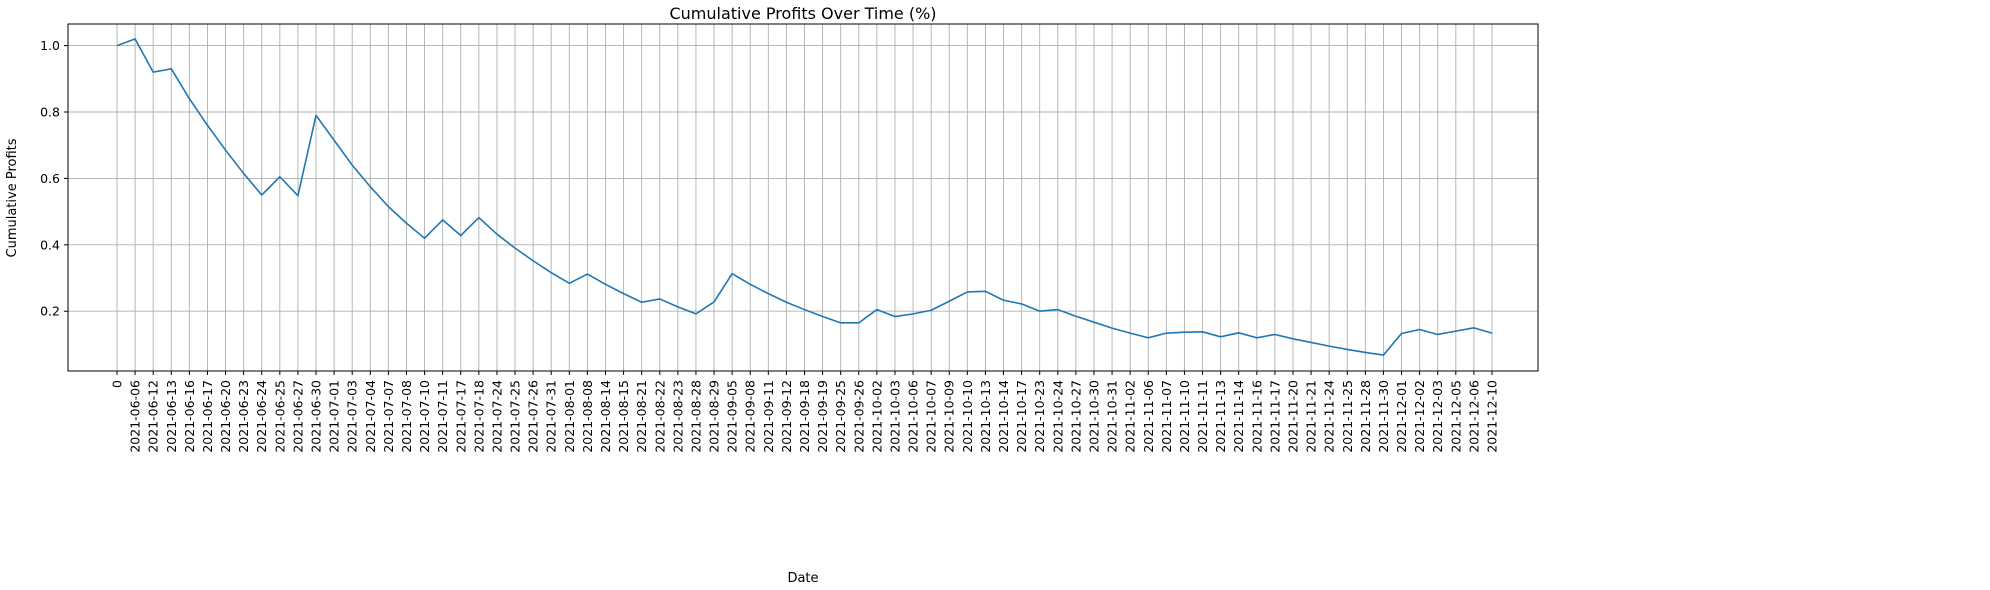  Describe the element at coordinates (1220, 416) in the screenshot. I see `x-tick-label: 2021-11-13` at that location.